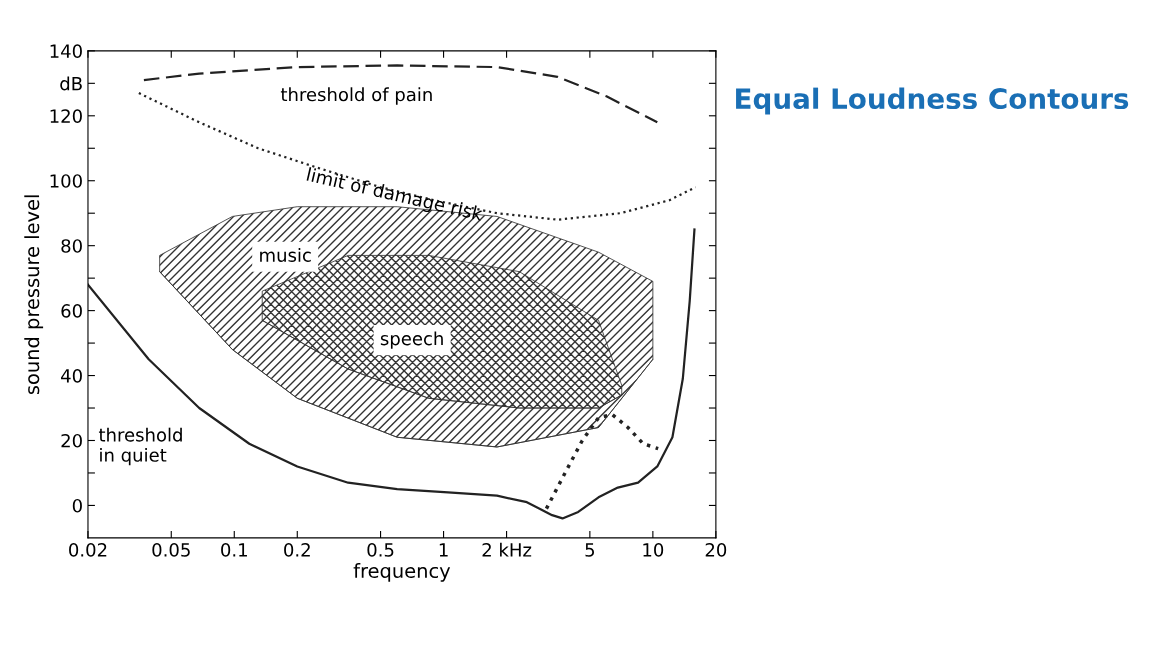  I want to click on y-tick-label: 120, so click(66, 116).